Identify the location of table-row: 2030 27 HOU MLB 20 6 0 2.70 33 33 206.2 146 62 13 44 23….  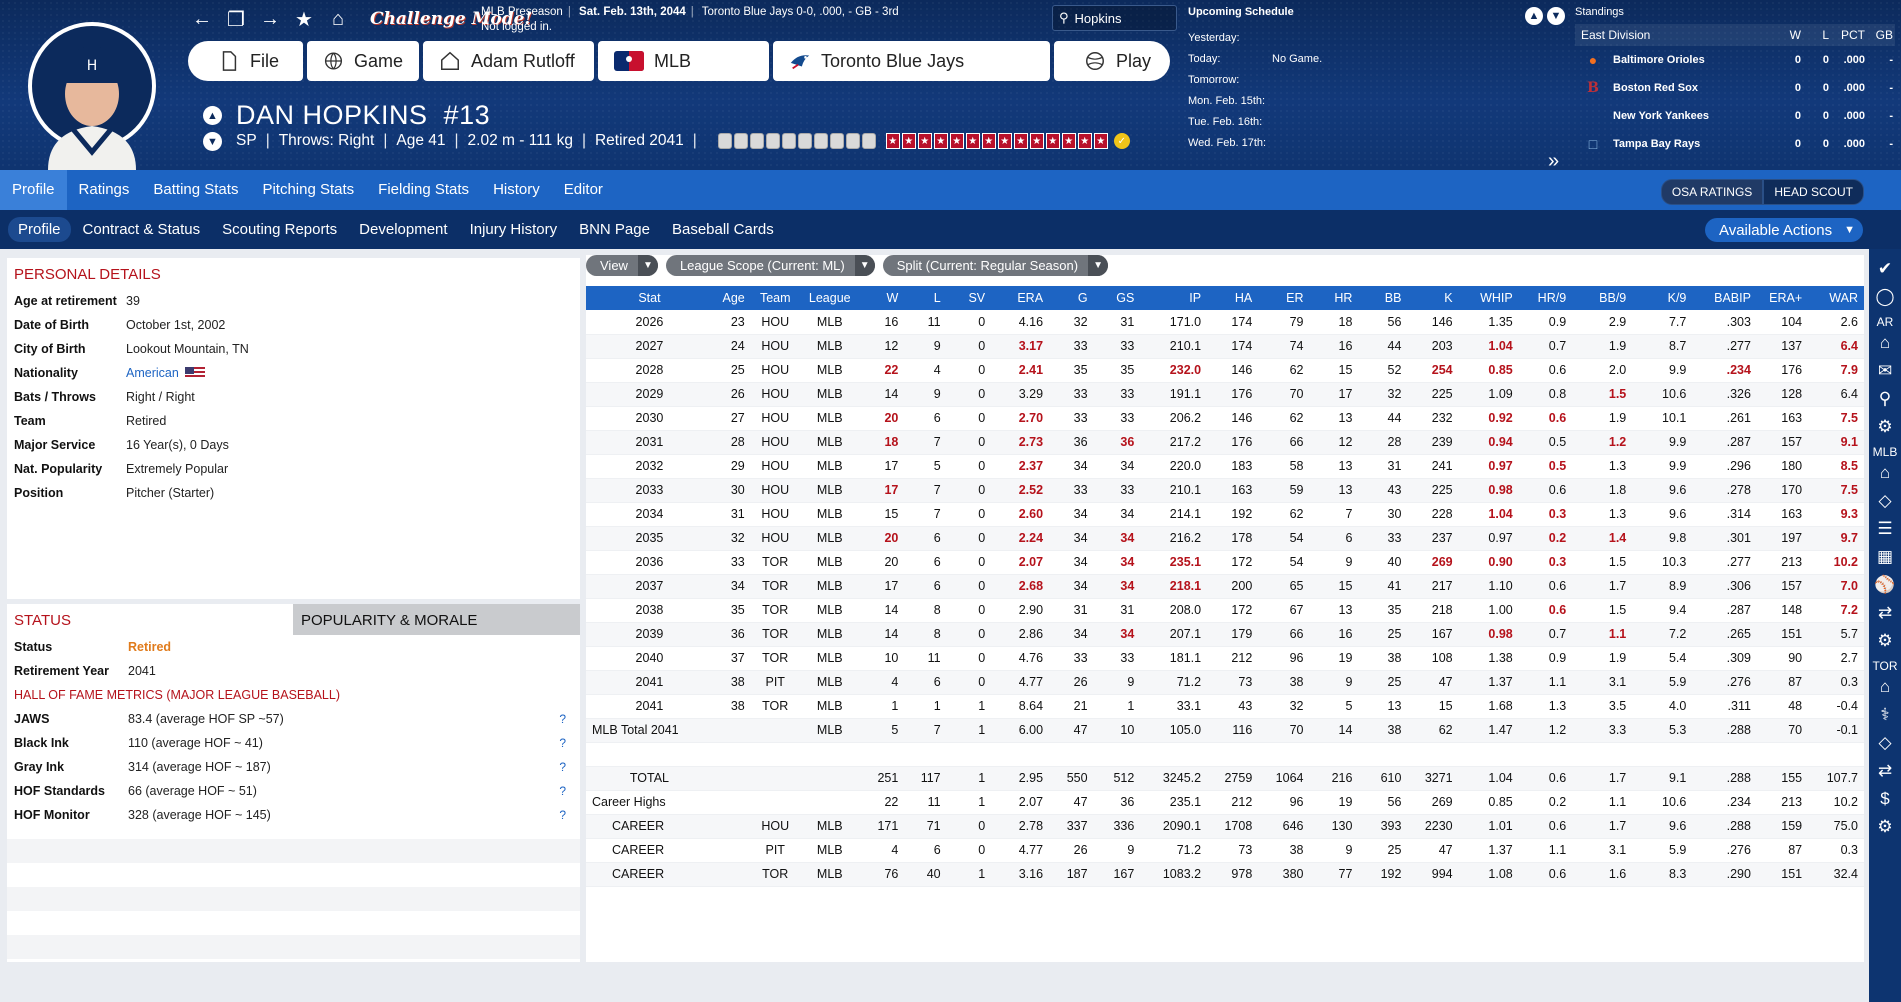
(1225, 418).